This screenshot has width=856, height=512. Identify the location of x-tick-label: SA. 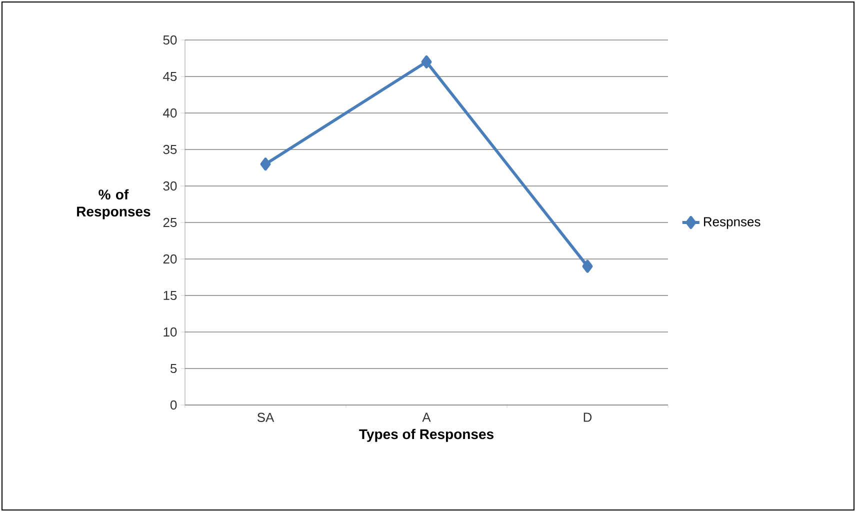
(265, 417).